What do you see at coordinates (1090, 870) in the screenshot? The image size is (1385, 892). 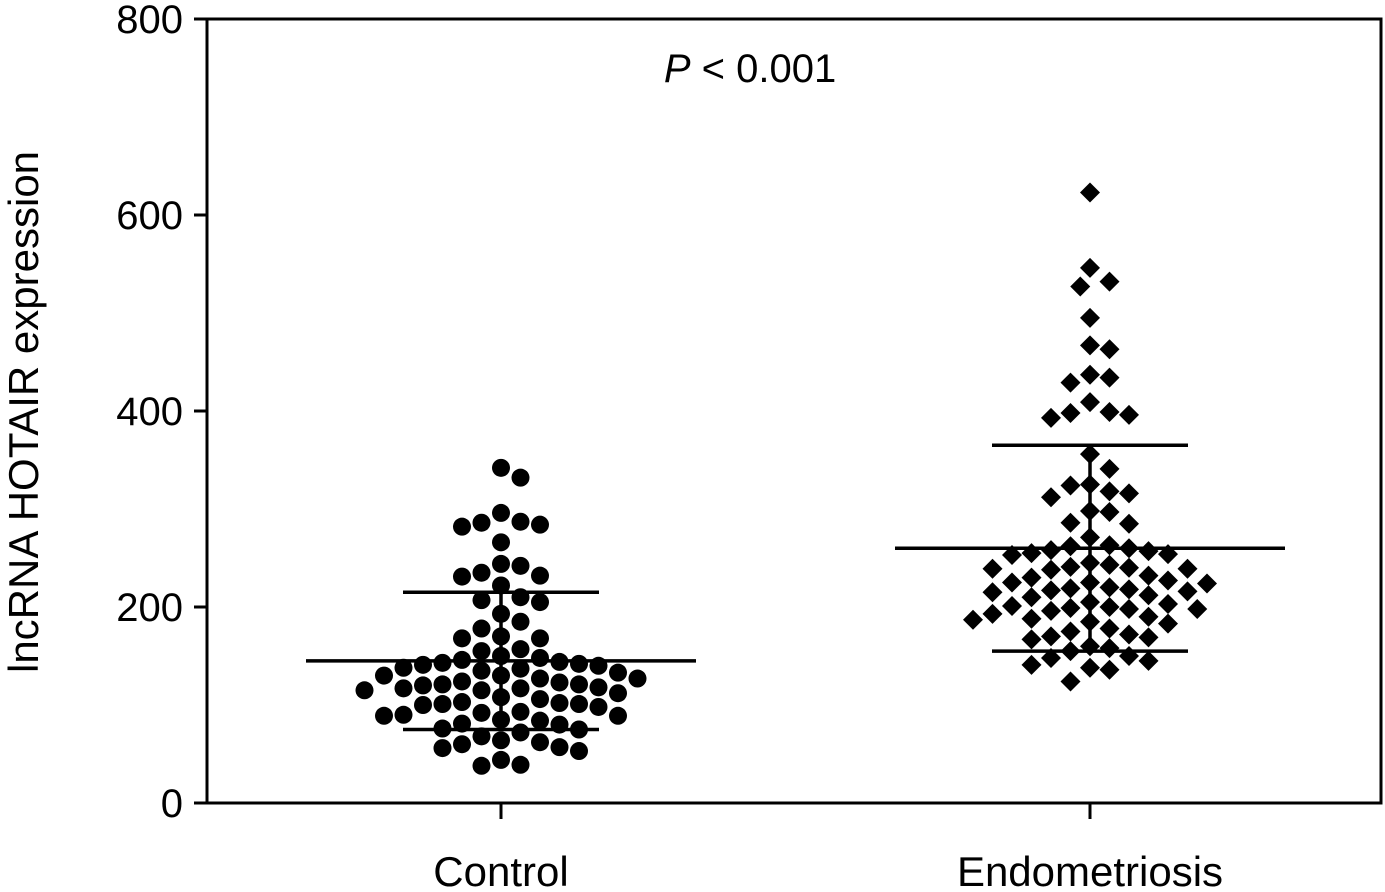 I see `x-category-label: Endometriosis` at bounding box center [1090, 870].